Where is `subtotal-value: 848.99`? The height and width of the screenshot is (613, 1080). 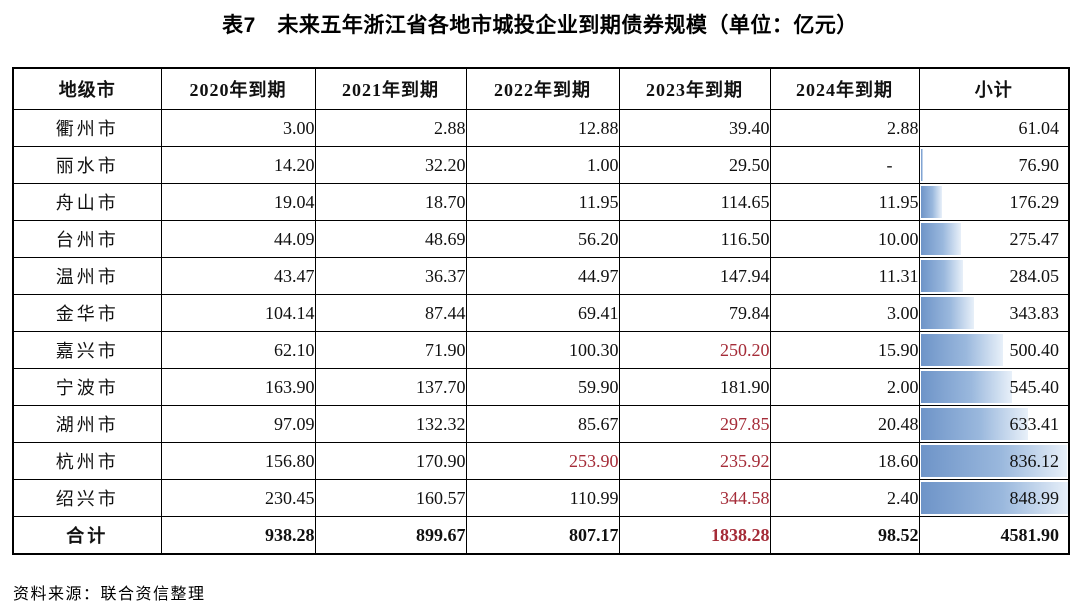
subtotal-value: 848.99 is located at coordinates (1034, 497).